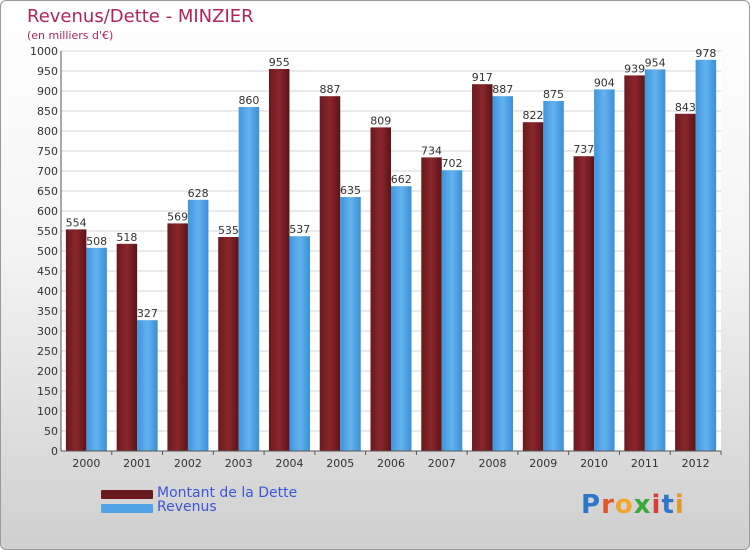 The width and height of the screenshot is (750, 550). What do you see at coordinates (47, 331) in the screenshot?
I see `y-tick-label: 300` at bounding box center [47, 331].